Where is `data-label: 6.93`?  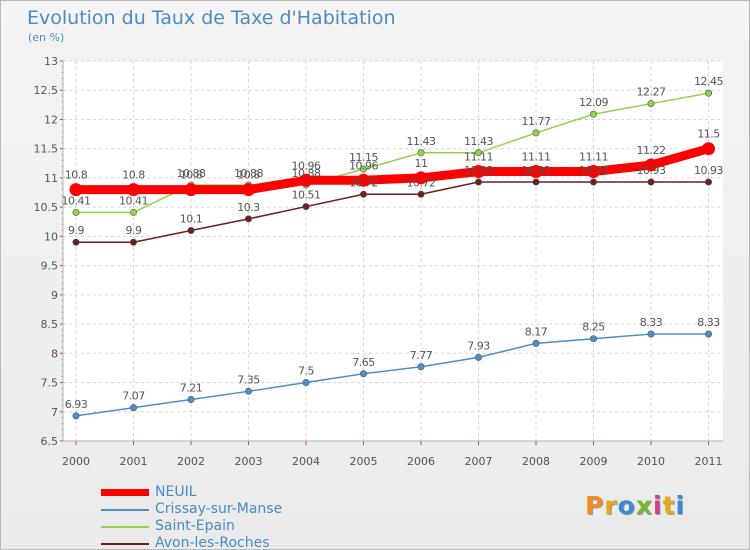 data-label: 6.93 is located at coordinates (76, 404).